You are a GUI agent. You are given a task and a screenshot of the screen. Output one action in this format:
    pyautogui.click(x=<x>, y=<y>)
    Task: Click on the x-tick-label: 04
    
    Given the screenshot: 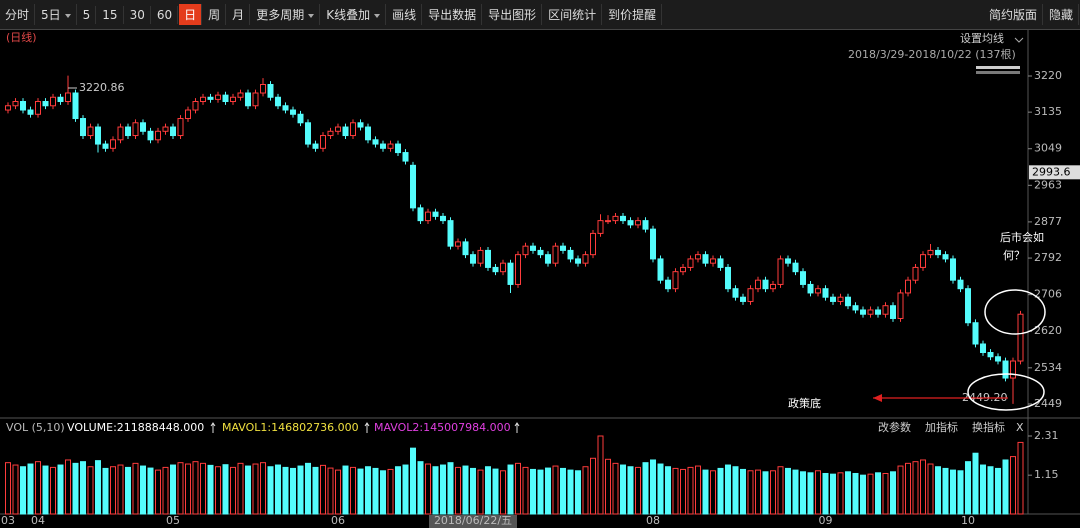 What is the action you would take?
    pyautogui.click(x=38, y=520)
    